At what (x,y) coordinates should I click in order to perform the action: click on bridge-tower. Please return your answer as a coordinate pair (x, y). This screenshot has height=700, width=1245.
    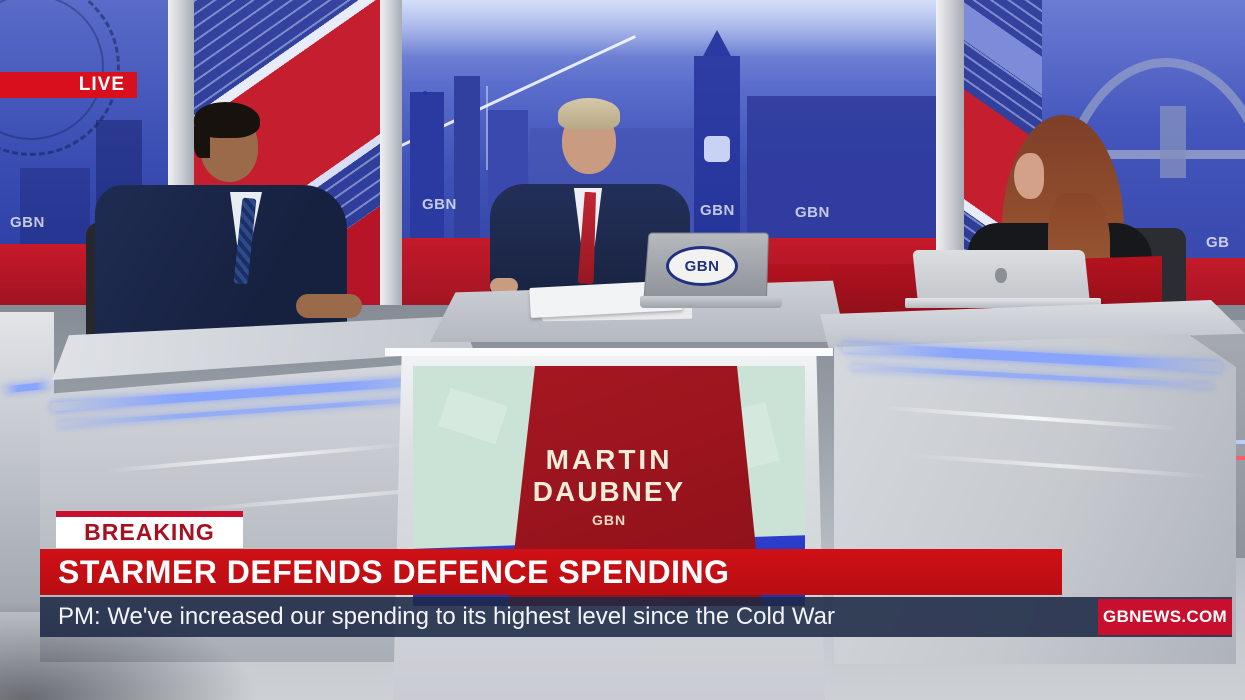
    Looking at the image, I should click on (1173, 142).